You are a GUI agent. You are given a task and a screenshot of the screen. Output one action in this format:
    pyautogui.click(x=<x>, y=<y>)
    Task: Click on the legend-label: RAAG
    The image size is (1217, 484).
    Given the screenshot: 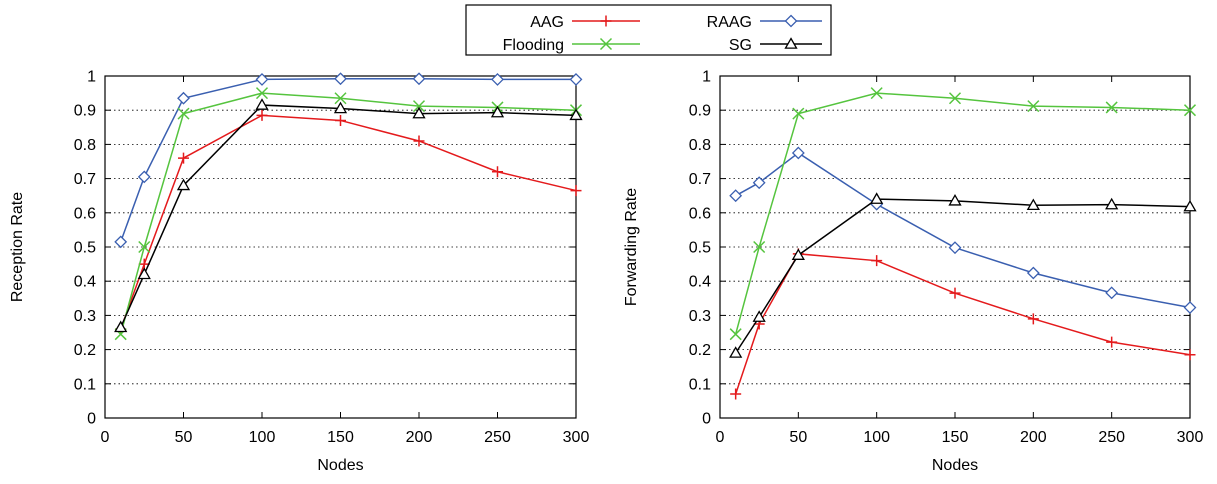 What is the action you would take?
    pyautogui.click(x=729, y=22)
    